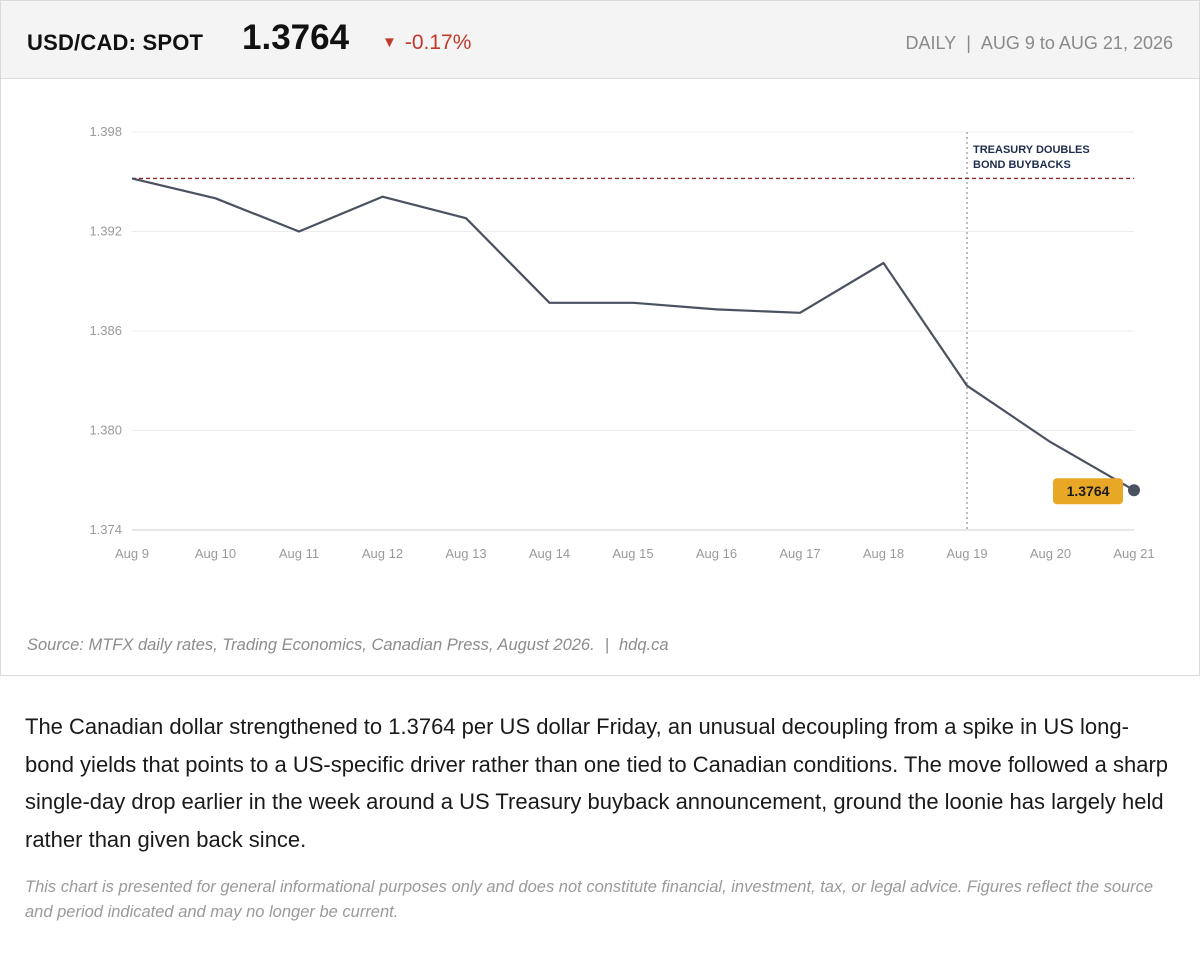 The image size is (1200, 964). What do you see at coordinates (215, 553) in the screenshot?
I see `x-tick-label: Aug 10` at bounding box center [215, 553].